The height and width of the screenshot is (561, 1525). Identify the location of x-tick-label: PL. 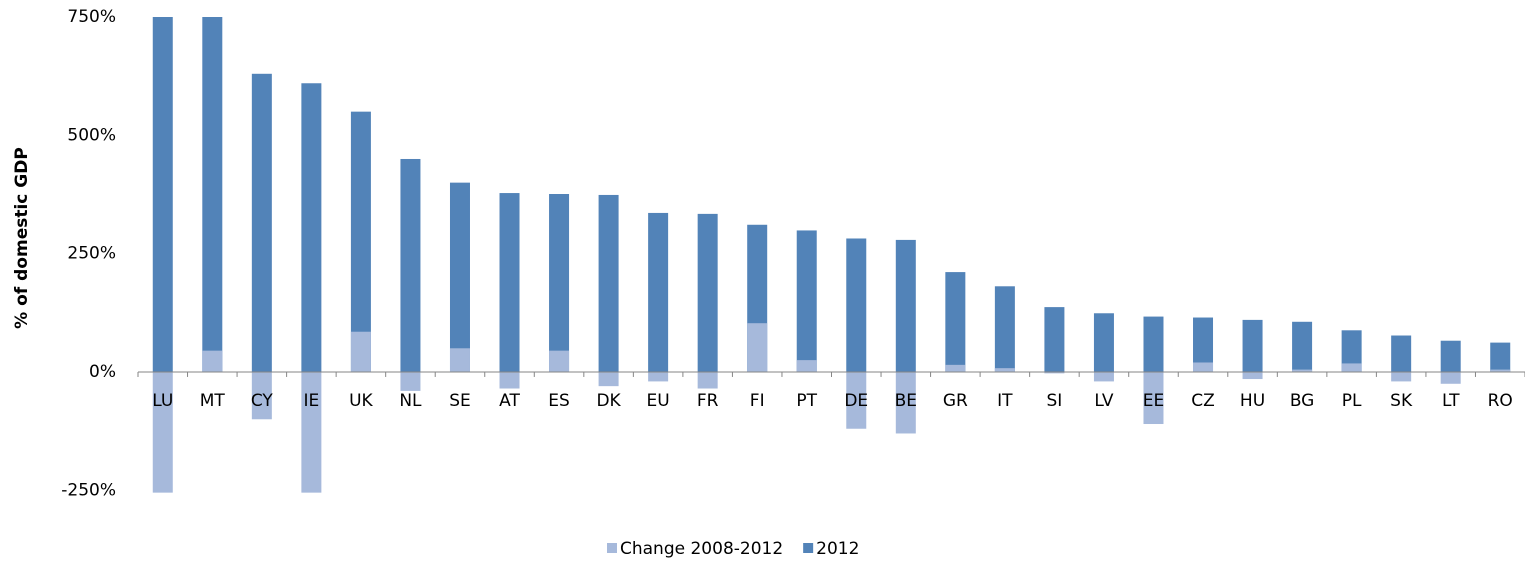
(1352, 401).